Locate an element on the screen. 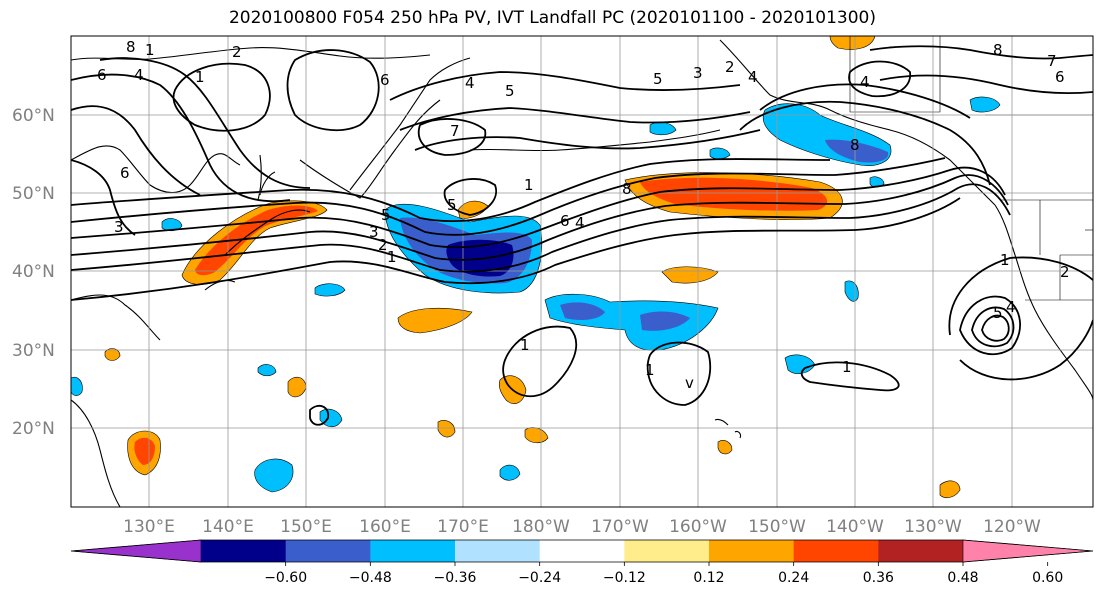 This screenshot has height=601, width=1105. lon-label: 180°W is located at coordinates (541, 527).